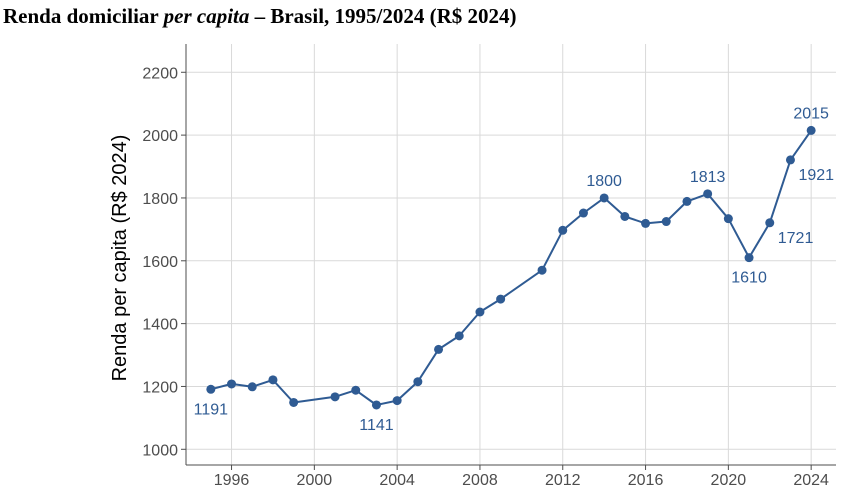 This screenshot has height=487, width=841. I want to click on data-label: 2015, so click(811, 113).